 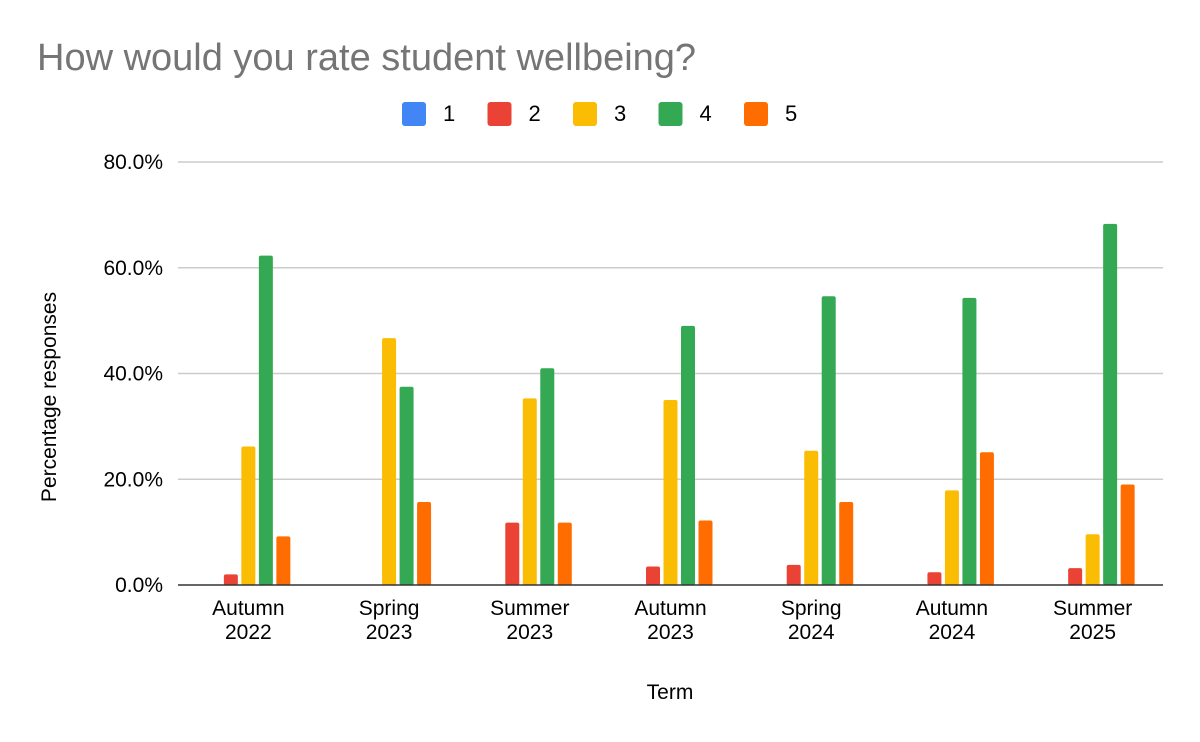 I want to click on legend: 1 2 3 4 5, so click(x=599, y=113).